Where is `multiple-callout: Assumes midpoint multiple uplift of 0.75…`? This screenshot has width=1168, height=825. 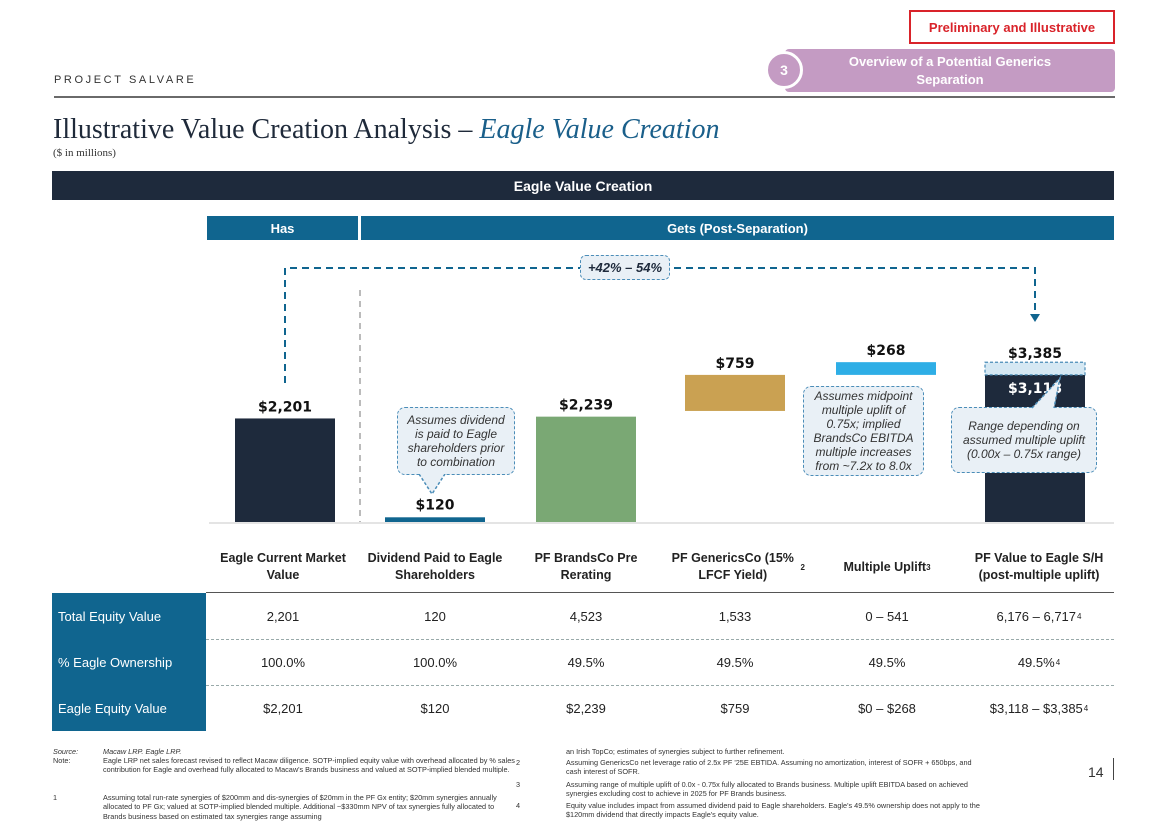 multiple-callout: Assumes midpoint multiple uplift of 0.75… is located at coordinates (863, 431).